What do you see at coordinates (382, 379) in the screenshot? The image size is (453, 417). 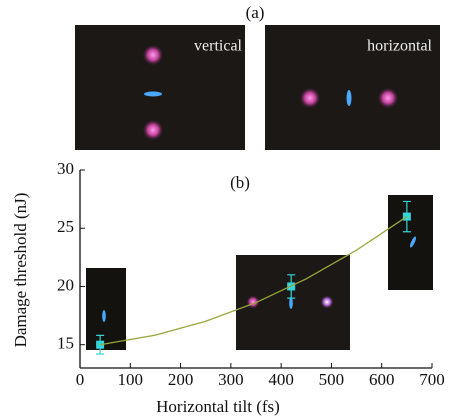 I see `x-tick-label: 600` at bounding box center [382, 379].